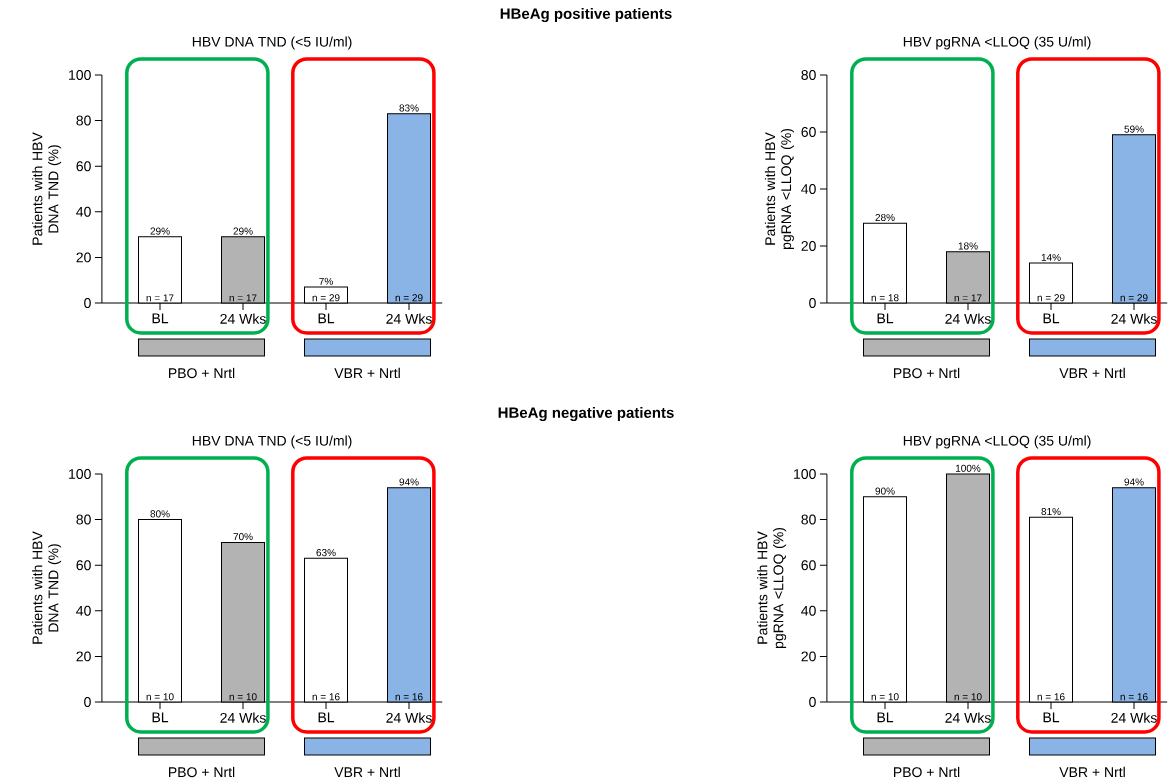 The width and height of the screenshot is (1172, 778). I want to click on data-label: 59%, so click(1134, 129).